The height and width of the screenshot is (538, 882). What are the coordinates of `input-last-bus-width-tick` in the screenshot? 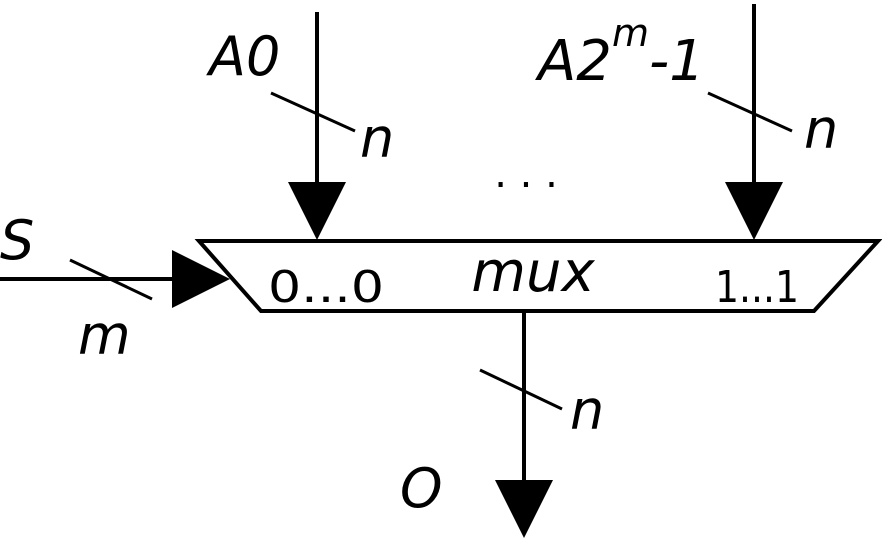 It's located at (750, 112).